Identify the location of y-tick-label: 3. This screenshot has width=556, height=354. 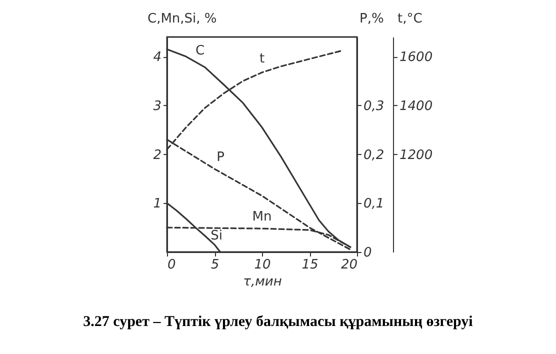
(157, 106).